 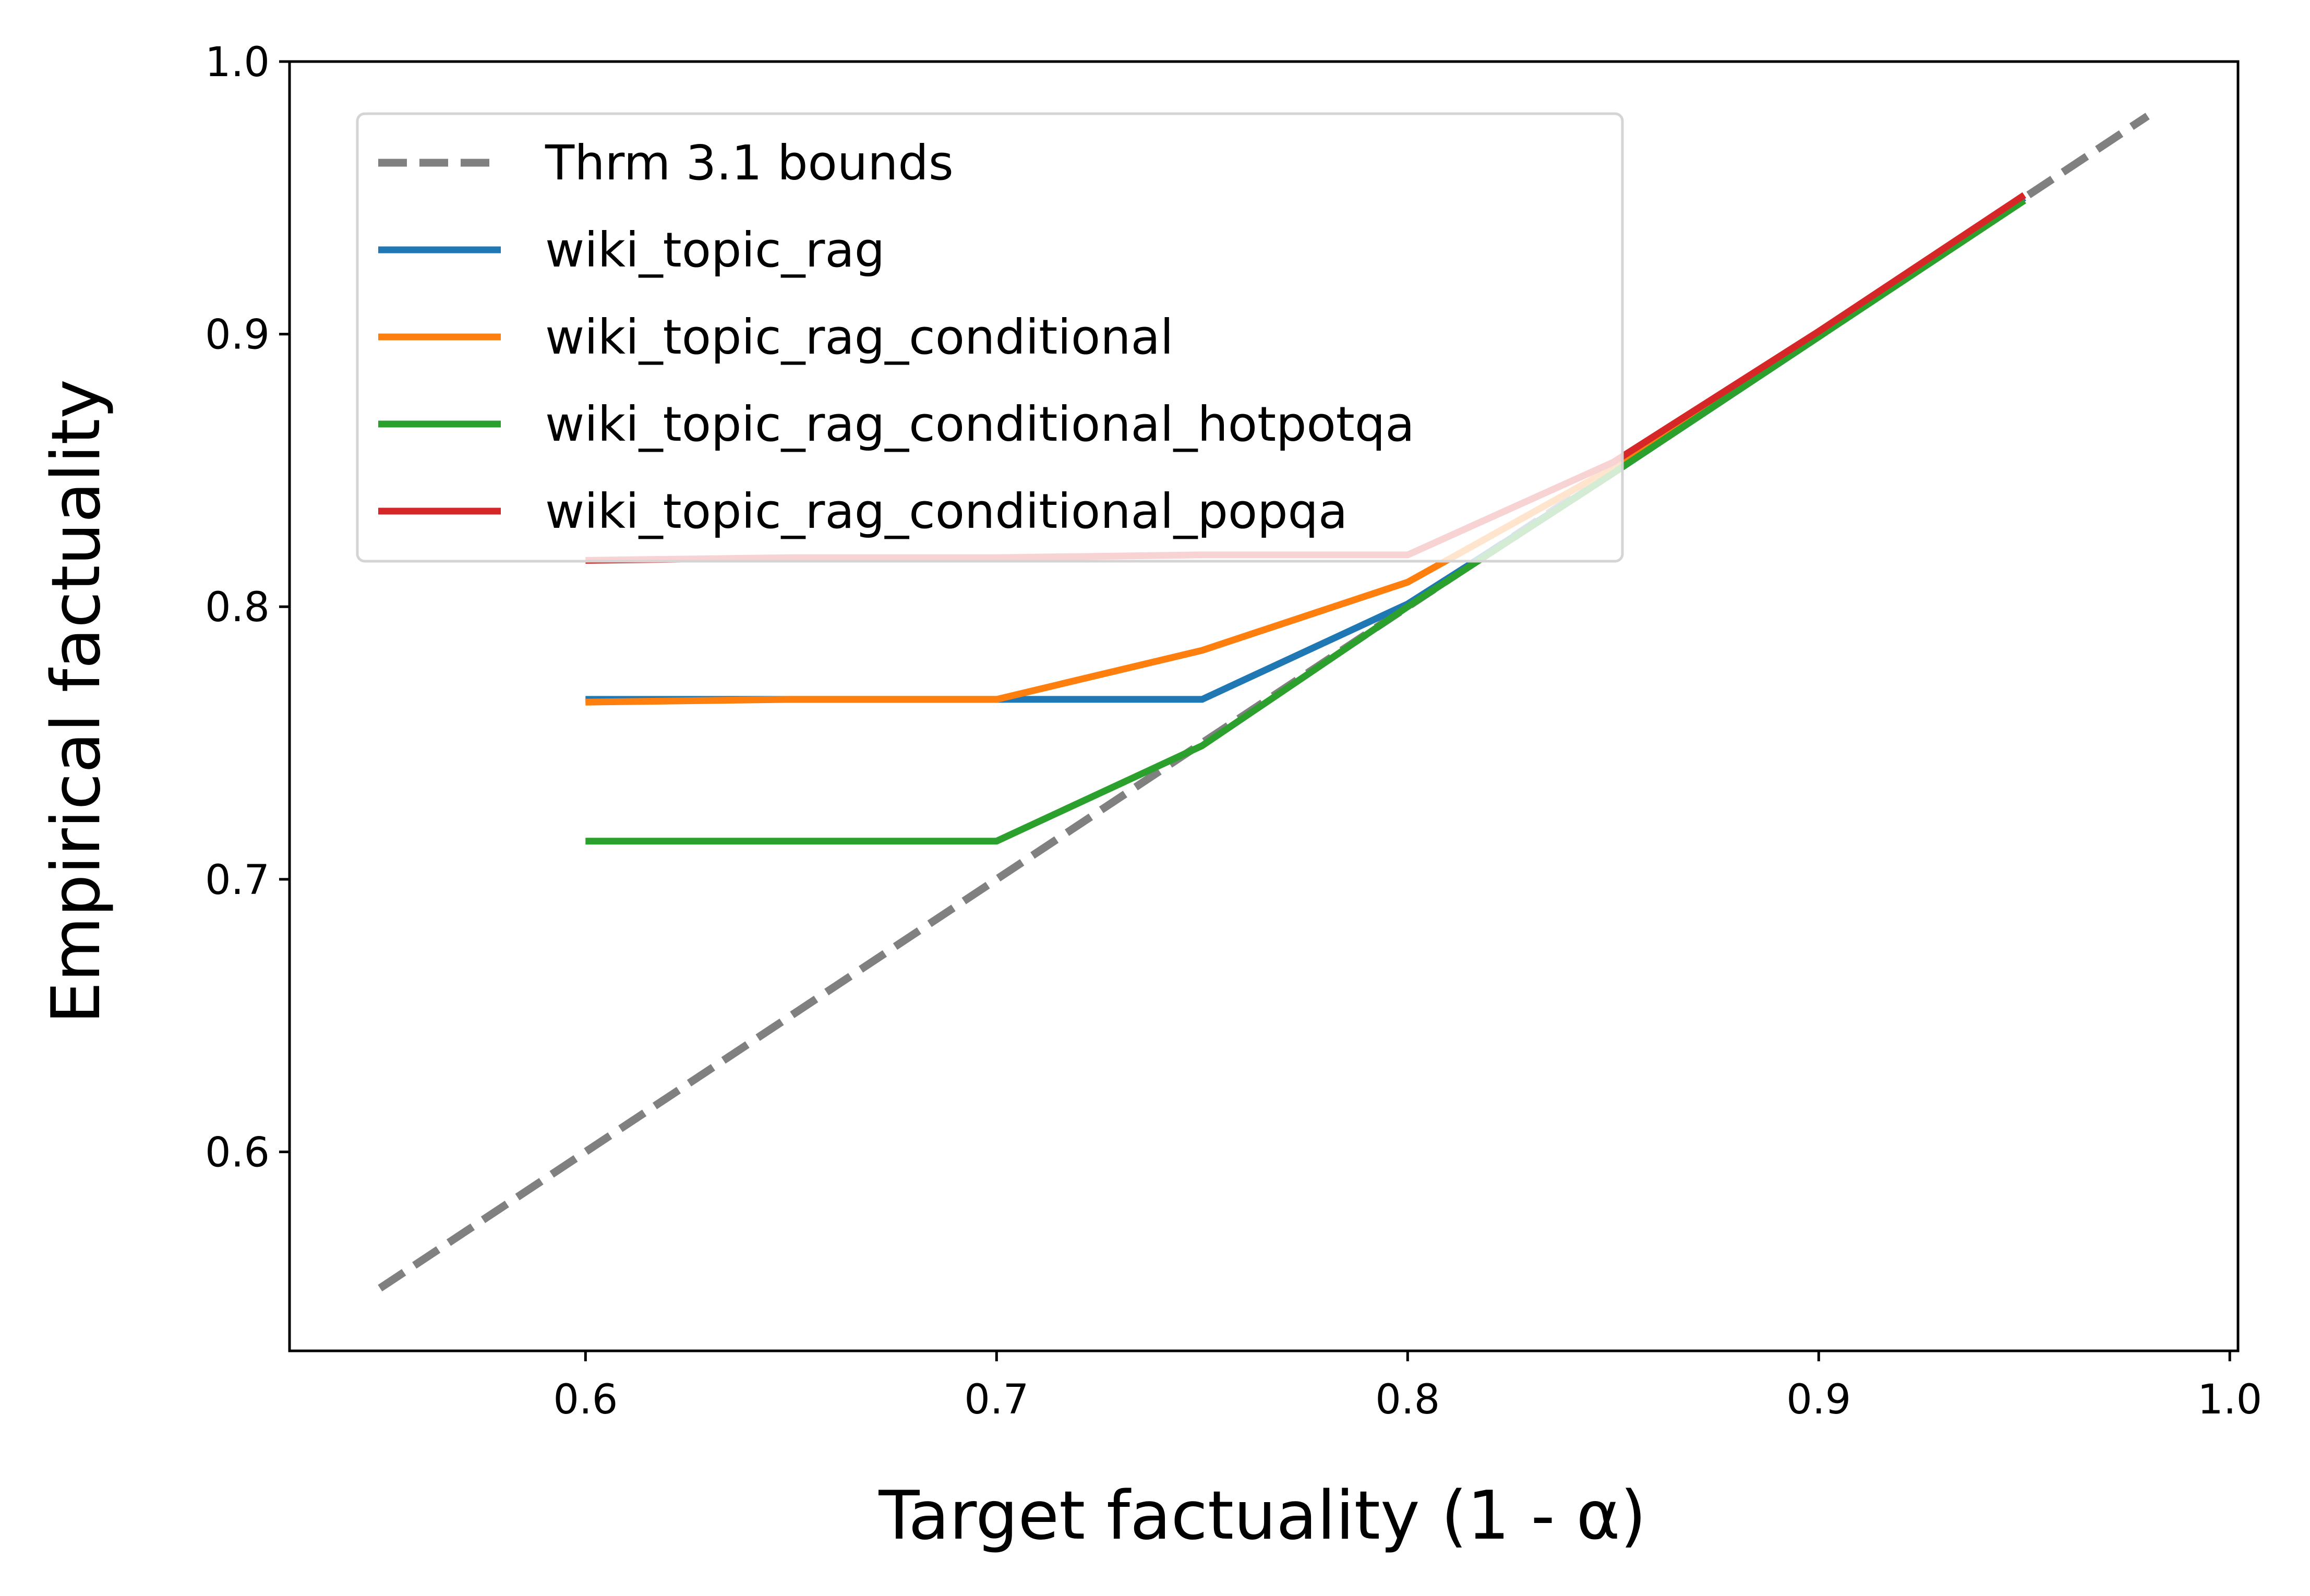 What do you see at coordinates (76, 702) in the screenshot?
I see `y-axis-label: Empirical factuality` at bounding box center [76, 702].